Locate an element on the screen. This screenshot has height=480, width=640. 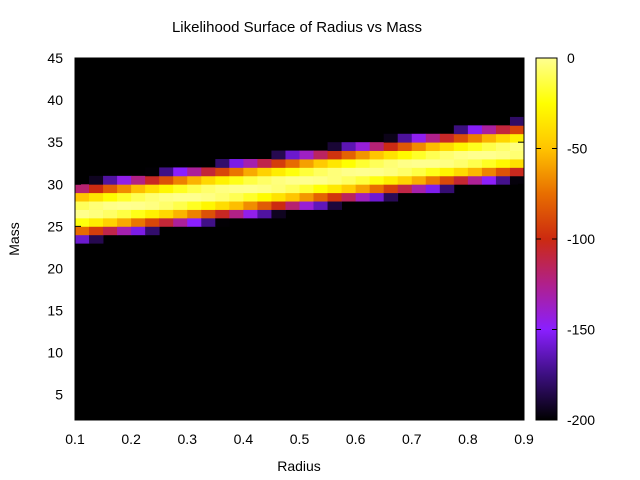
y-axis-label: Mass is located at coordinates (14, 238).